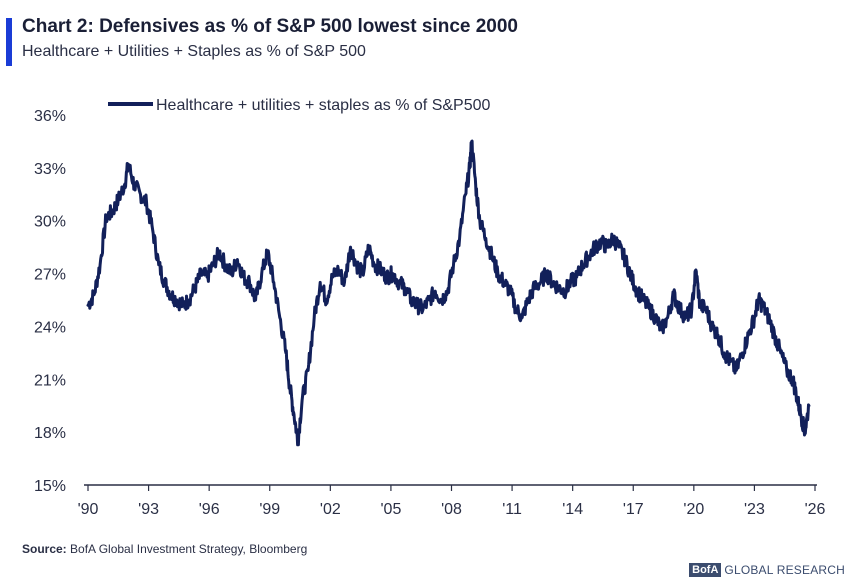 This screenshot has height=584, width=855. What do you see at coordinates (50, 169) in the screenshot?
I see `y-tick-label: 33%` at bounding box center [50, 169].